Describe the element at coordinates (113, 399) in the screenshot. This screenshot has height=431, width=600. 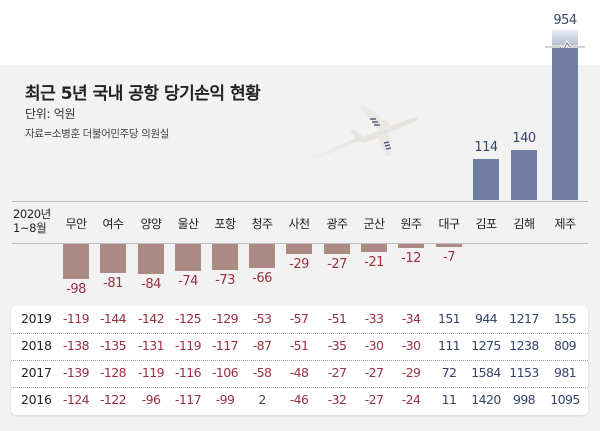
I see `table-cell: -122` at that location.